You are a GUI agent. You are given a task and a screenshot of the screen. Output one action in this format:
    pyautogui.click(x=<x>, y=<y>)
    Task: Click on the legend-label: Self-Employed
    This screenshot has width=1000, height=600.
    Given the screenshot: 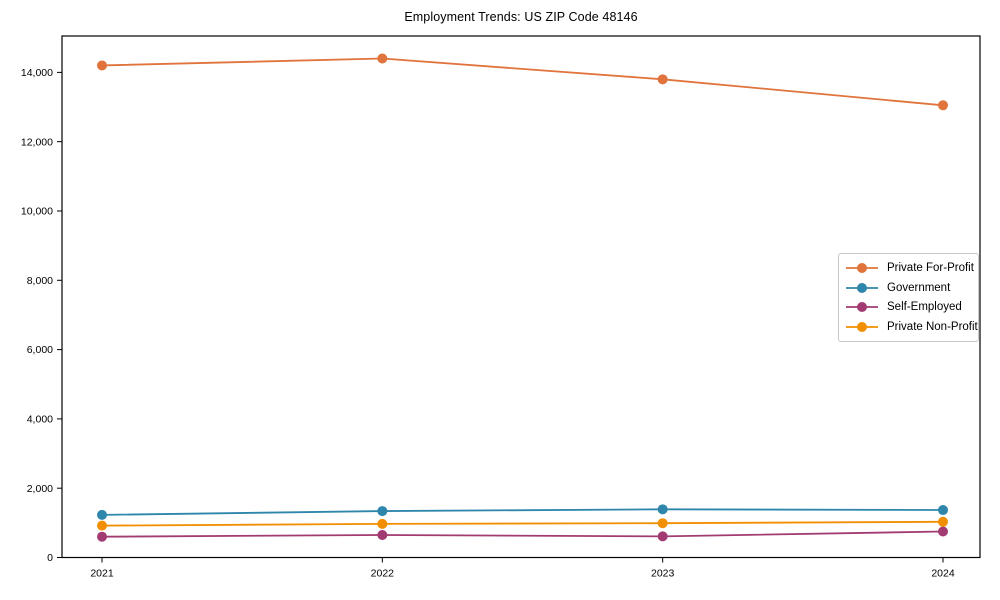 What is the action you would take?
    pyautogui.click(x=924, y=307)
    